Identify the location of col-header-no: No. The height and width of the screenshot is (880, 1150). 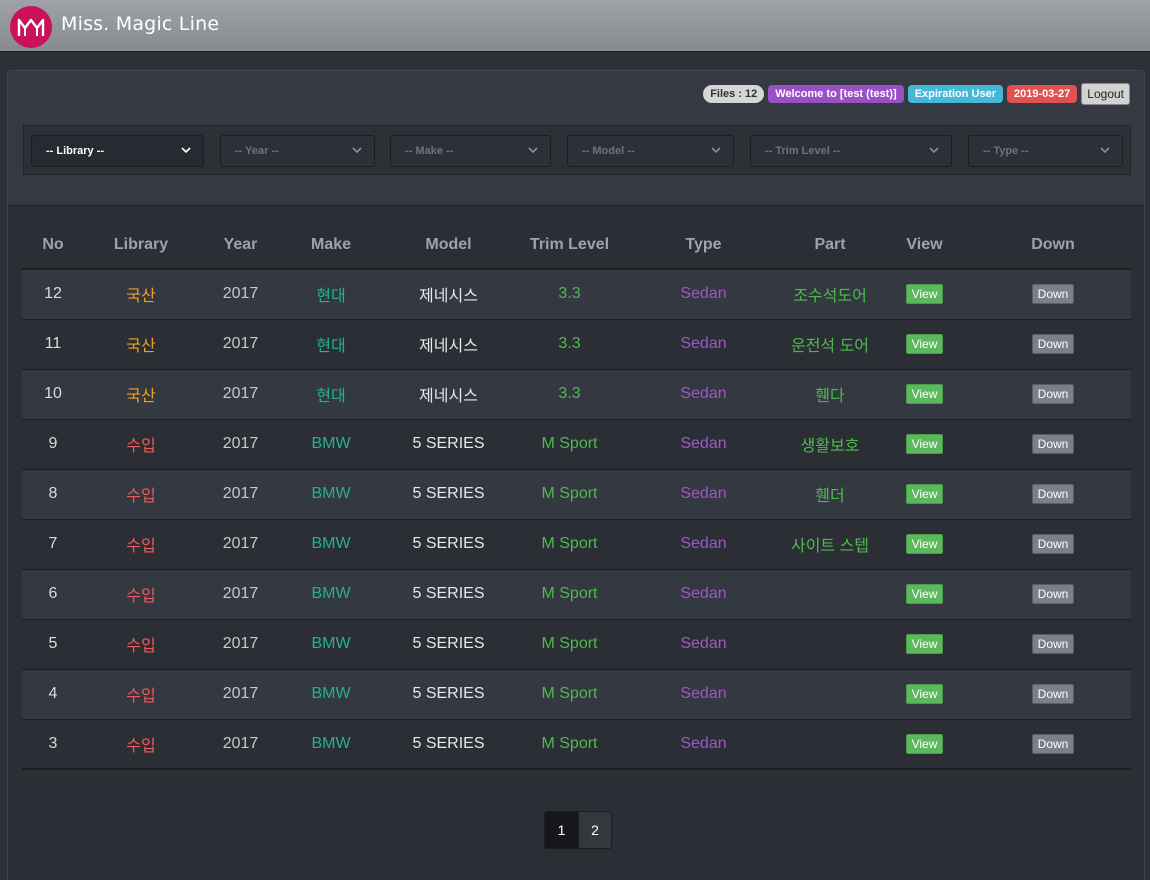
(53, 245).